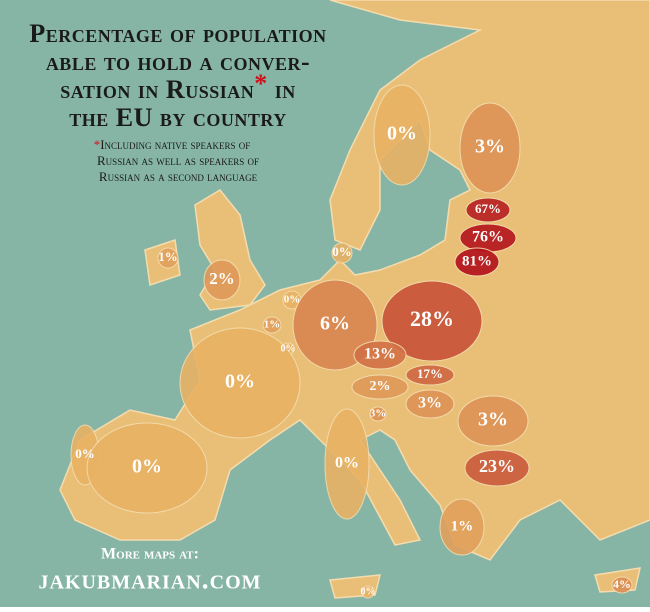 This screenshot has width=650, height=612. I want to click on percent-label: 67%, so click(488, 208).